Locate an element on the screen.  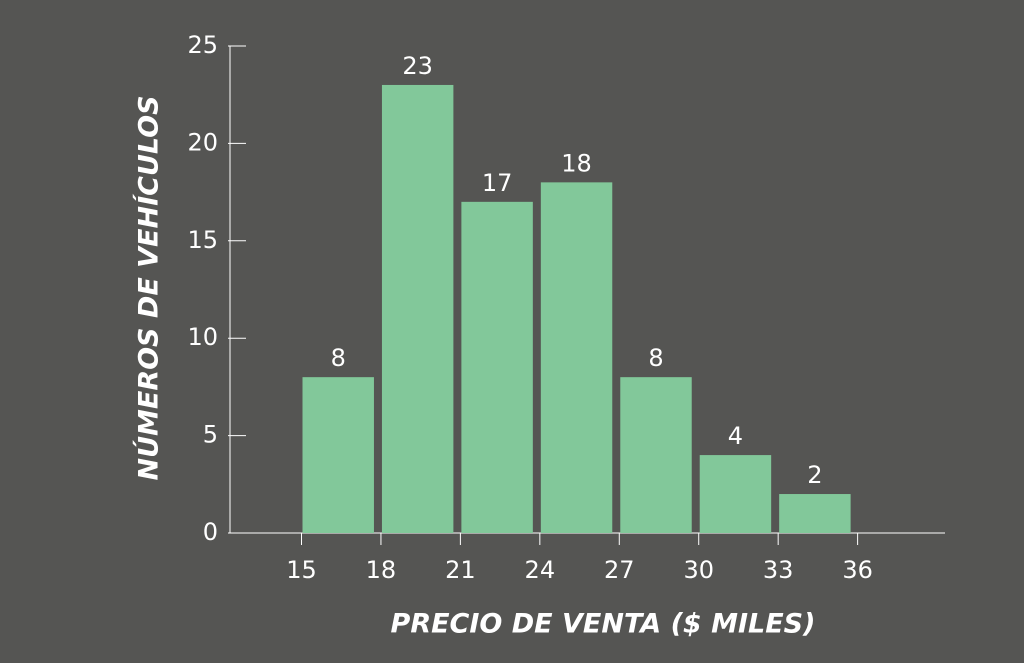
x-tick-label: 27 is located at coordinates (619, 570).